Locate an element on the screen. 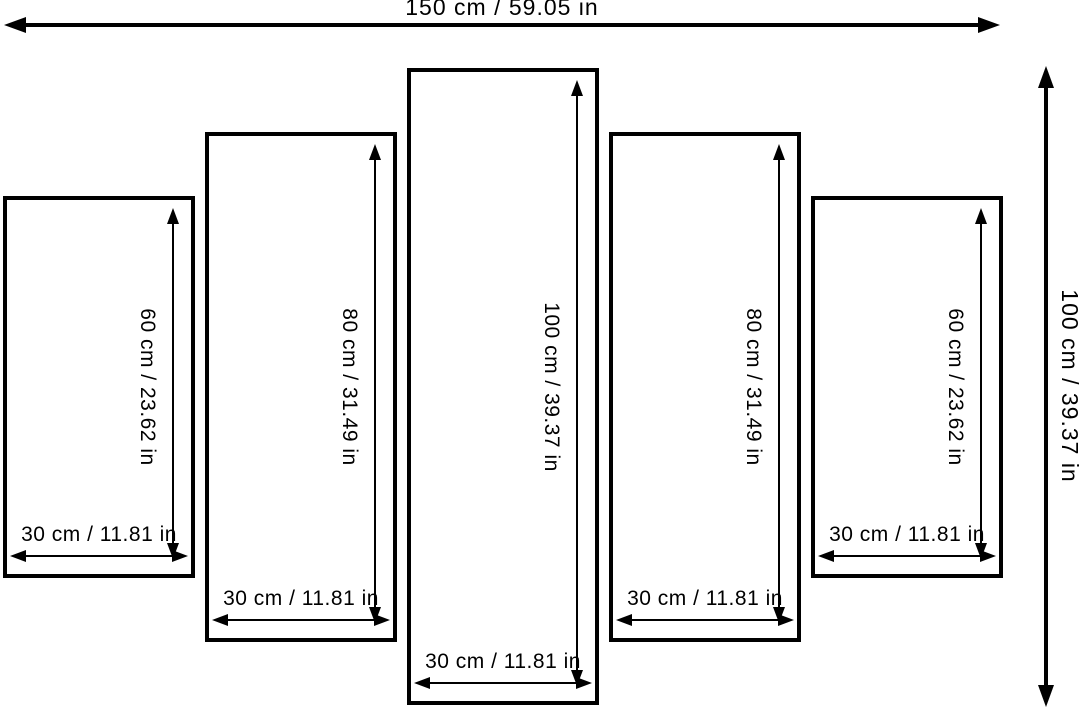  overall-height-label: 100 cm / 39.37 in is located at coordinates (1068, 386).